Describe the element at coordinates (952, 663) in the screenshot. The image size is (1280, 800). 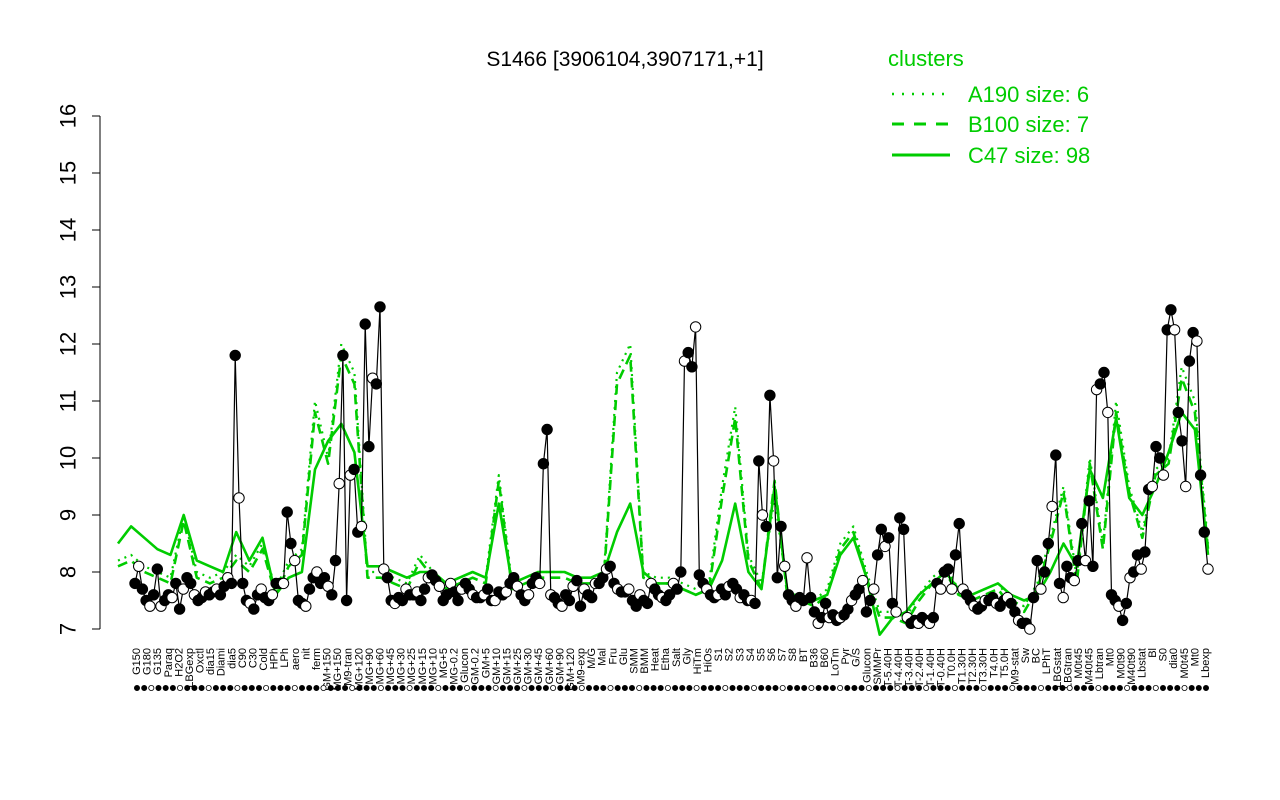
I see `x-tick-label: T0.0H` at that location.